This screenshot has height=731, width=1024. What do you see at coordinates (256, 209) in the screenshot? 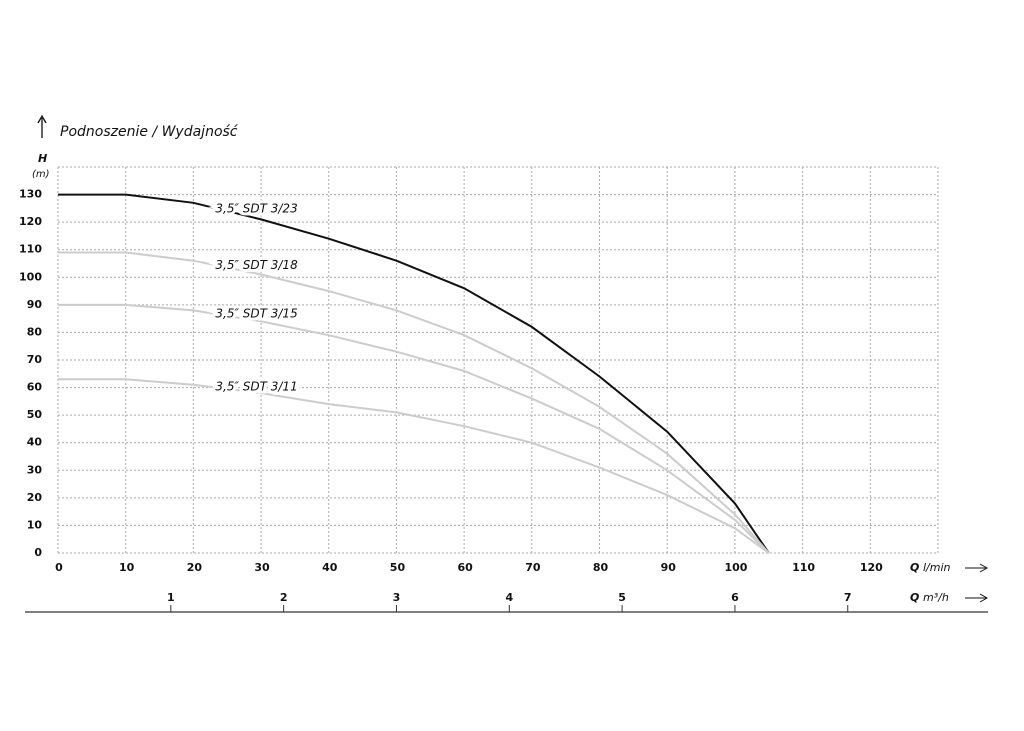
I see `series-label: 3,5″ SDT 3/23` at bounding box center [256, 209].